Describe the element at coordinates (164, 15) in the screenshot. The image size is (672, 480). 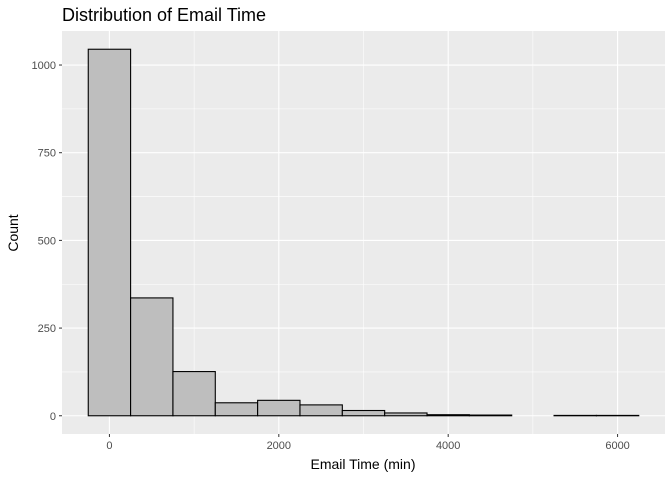
I see `chart-title: Distribution of Email Time` at that location.